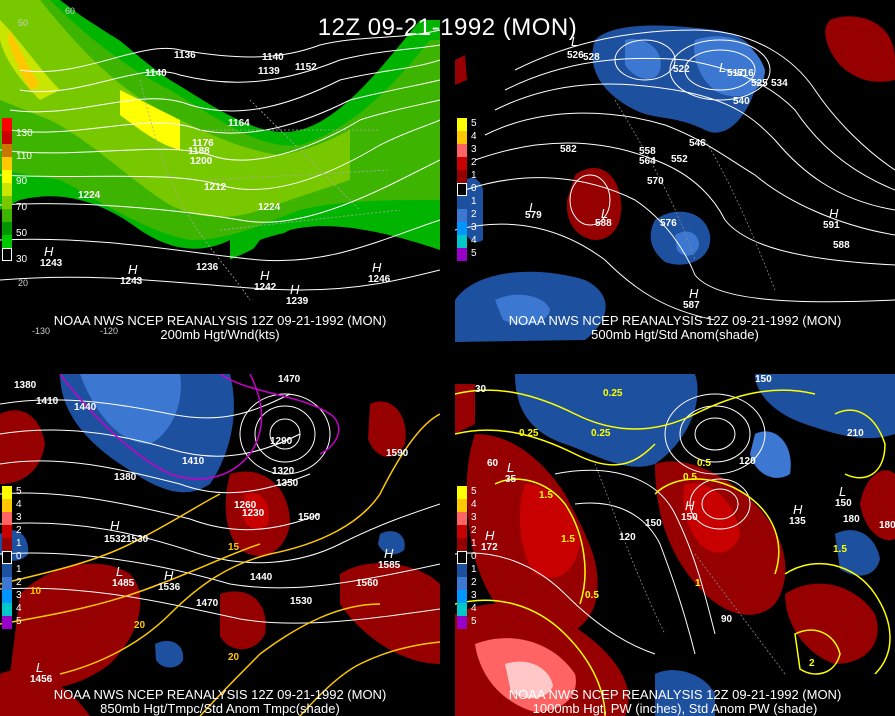  Describe the element at coordinates (697, 143) in the screenshot. I see `contour-label: 546` at that location.